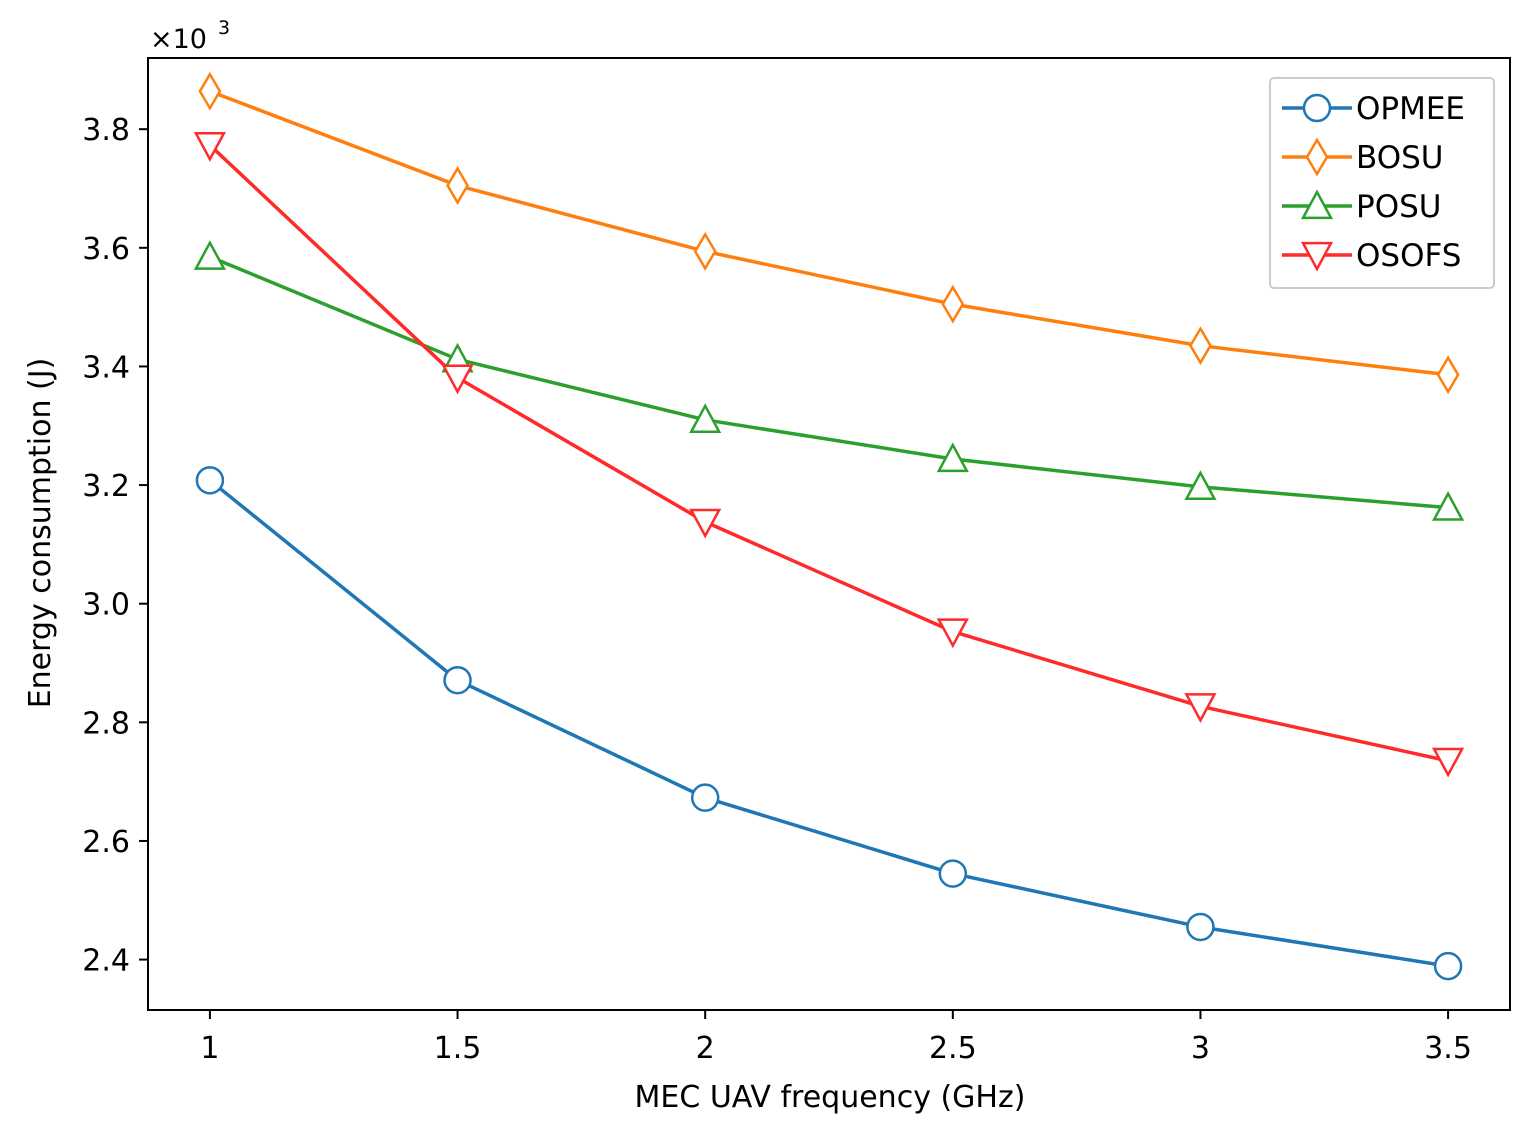 Image resolution: width=1535 pixels, height=1142 pixels. What do you see at coordinates (106, 130) in the screenshot?
I see `y-tick-label: 3.8` at bounding box center [106, 130].